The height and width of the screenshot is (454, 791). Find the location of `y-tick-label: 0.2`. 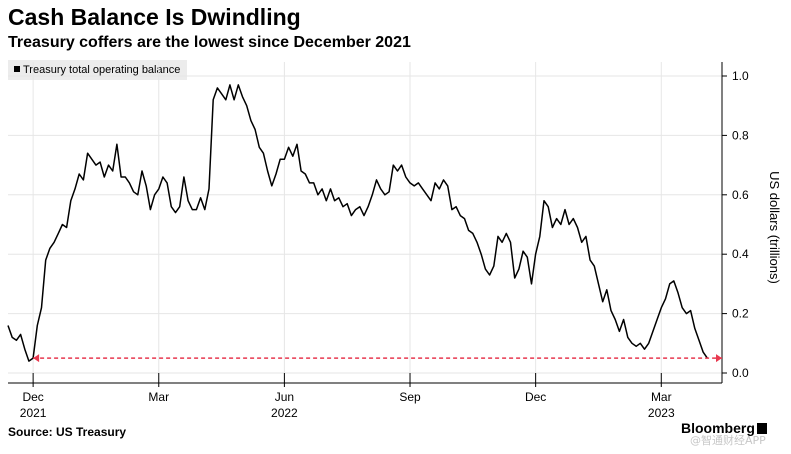

y-tick-label: 0.2 is located at coordinates (740, 314).